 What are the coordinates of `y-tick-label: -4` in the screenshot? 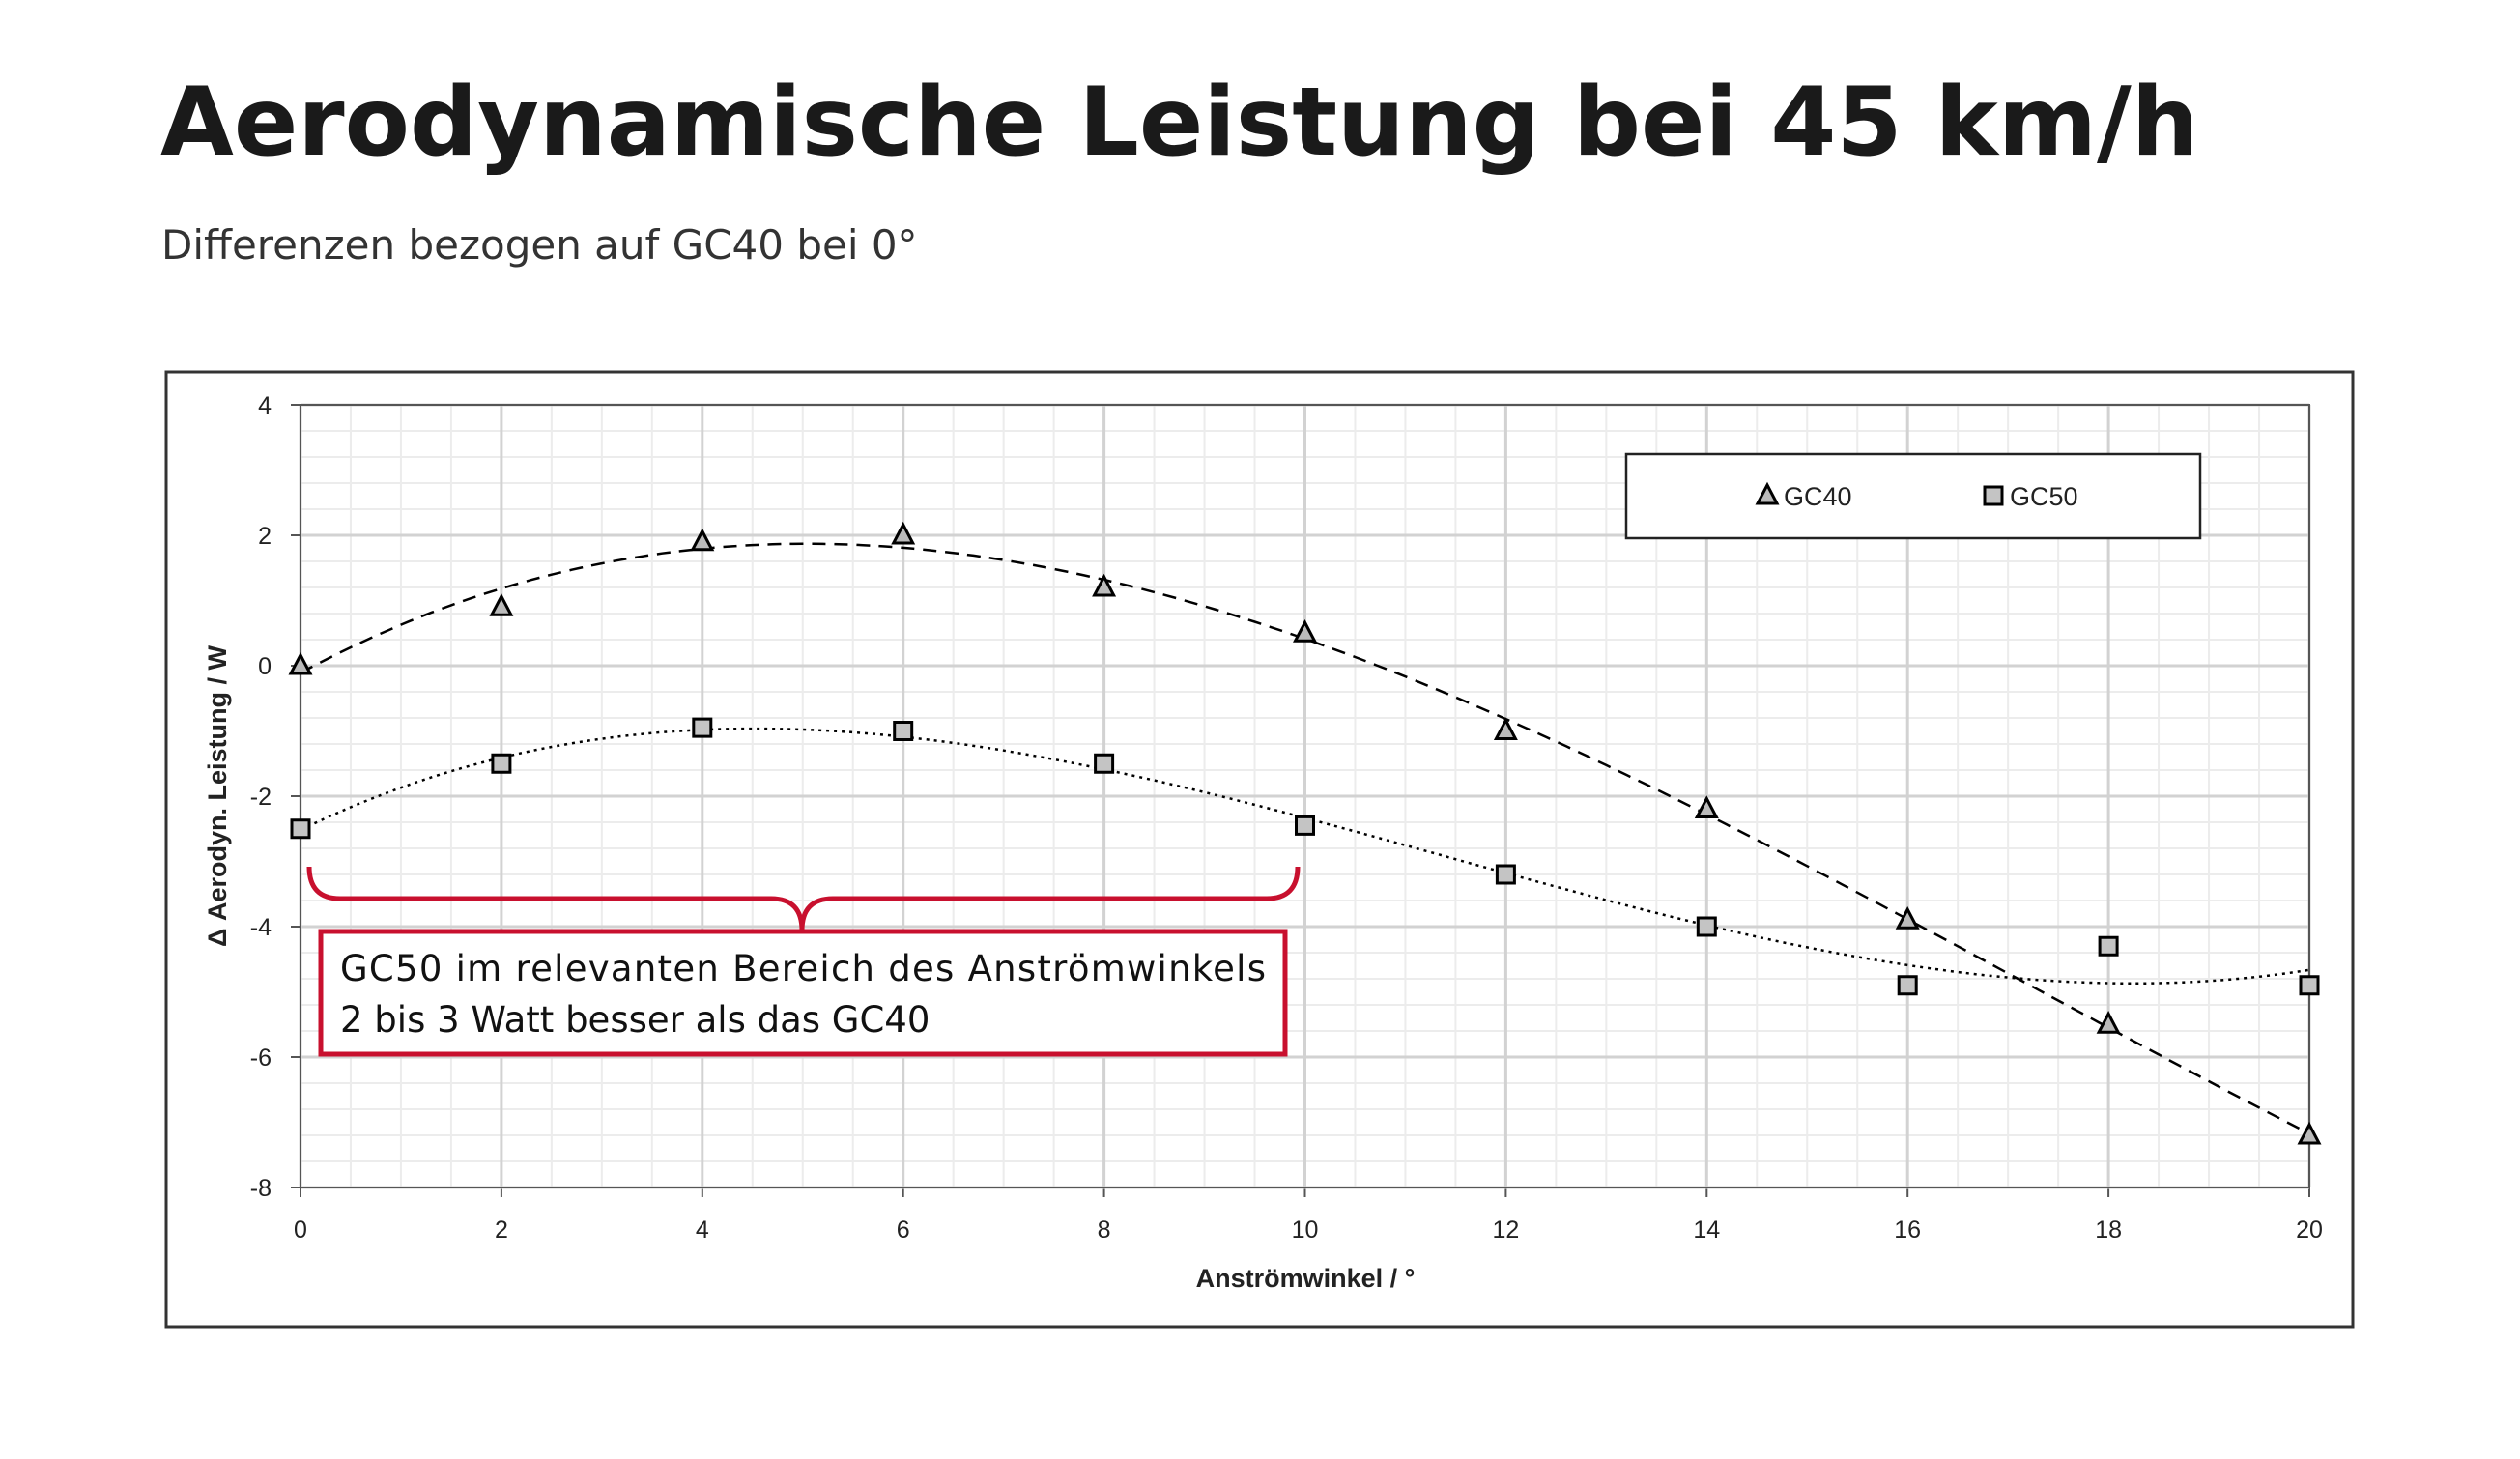 It's located at (261, 927).